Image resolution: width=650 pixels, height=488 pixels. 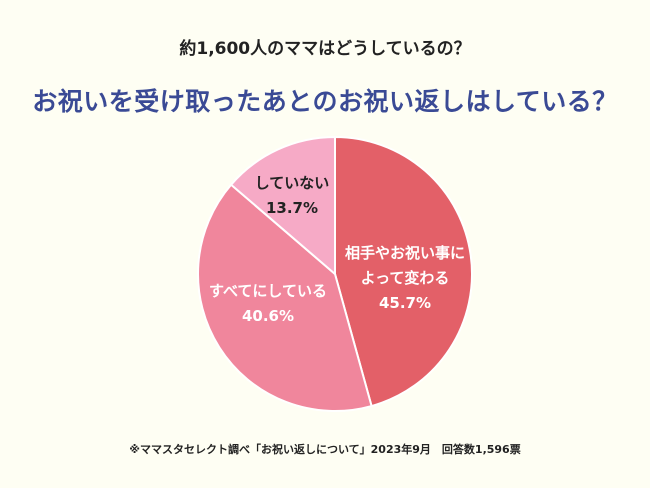 What do you see at coordinates (292, 183) in the screenshot?
I see `slice-label: していない` at bounding box center [292, 183].